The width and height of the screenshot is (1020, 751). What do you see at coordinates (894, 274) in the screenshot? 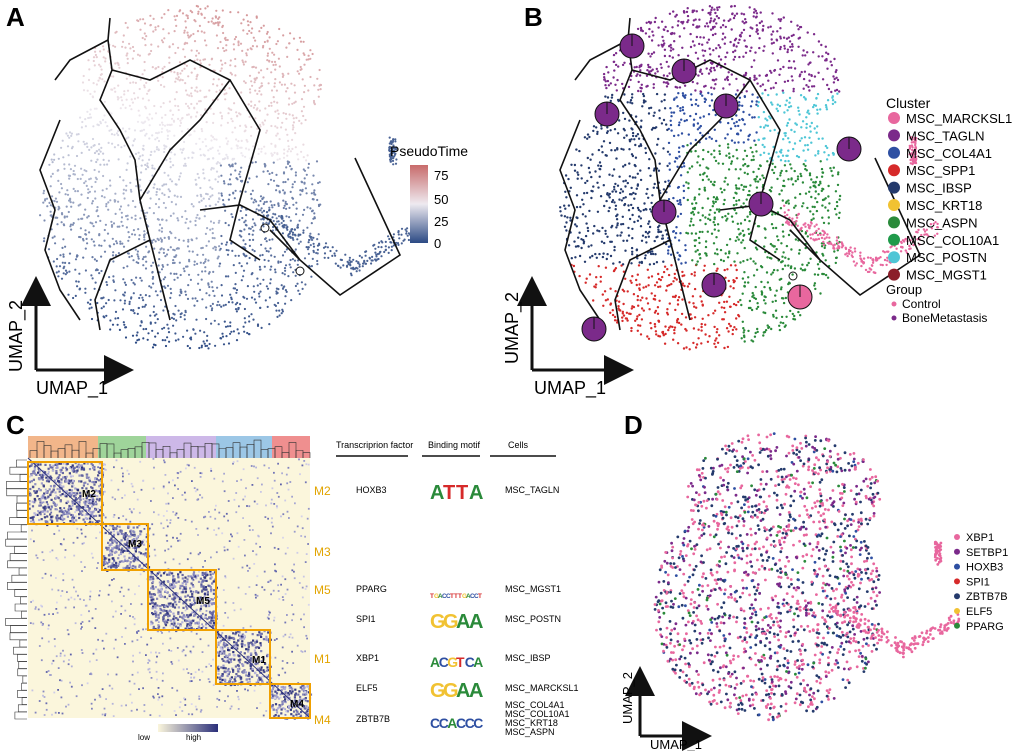
I see `legend-swatch` at bounding box center [894, 274].